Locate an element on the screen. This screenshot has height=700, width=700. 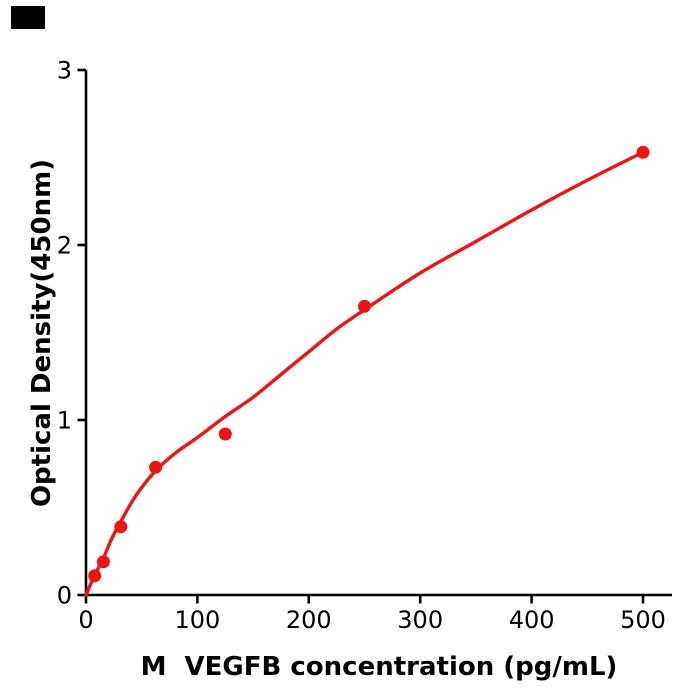
y-axis-title: Optical Density(450nm) is located at coordinates (42, 333).